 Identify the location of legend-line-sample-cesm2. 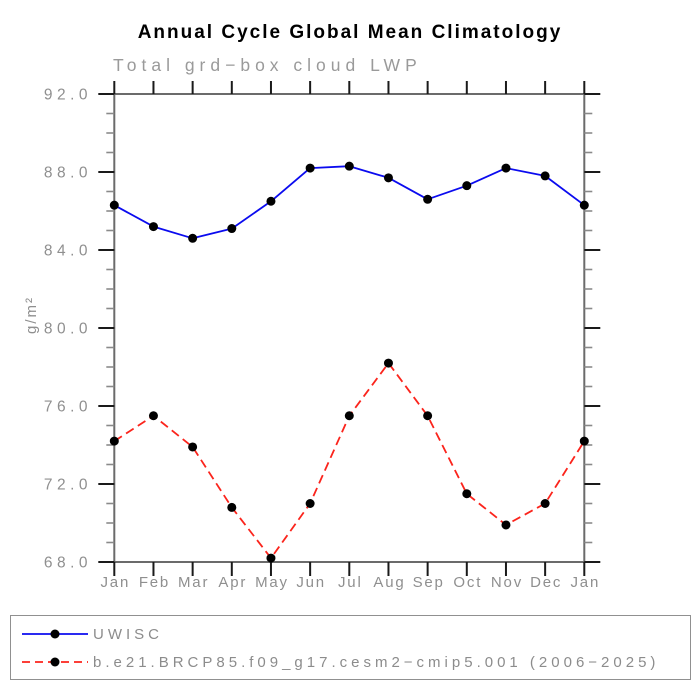
(55, 662).